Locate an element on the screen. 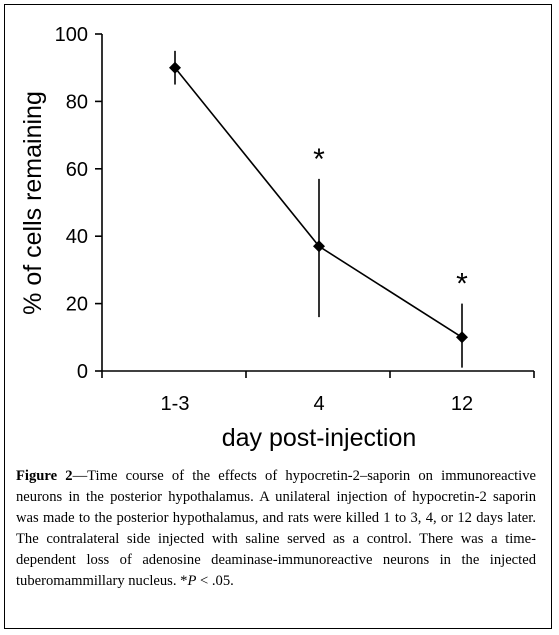 The image size is (559, 635). x-tick-label: 1-3 is located at coordinates (175, 404).